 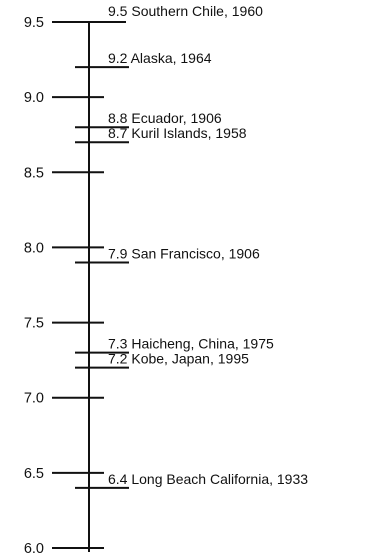 I want to click on event-label-0: 9.5 Southern Chile, 1960, so click(x=185, y=11).